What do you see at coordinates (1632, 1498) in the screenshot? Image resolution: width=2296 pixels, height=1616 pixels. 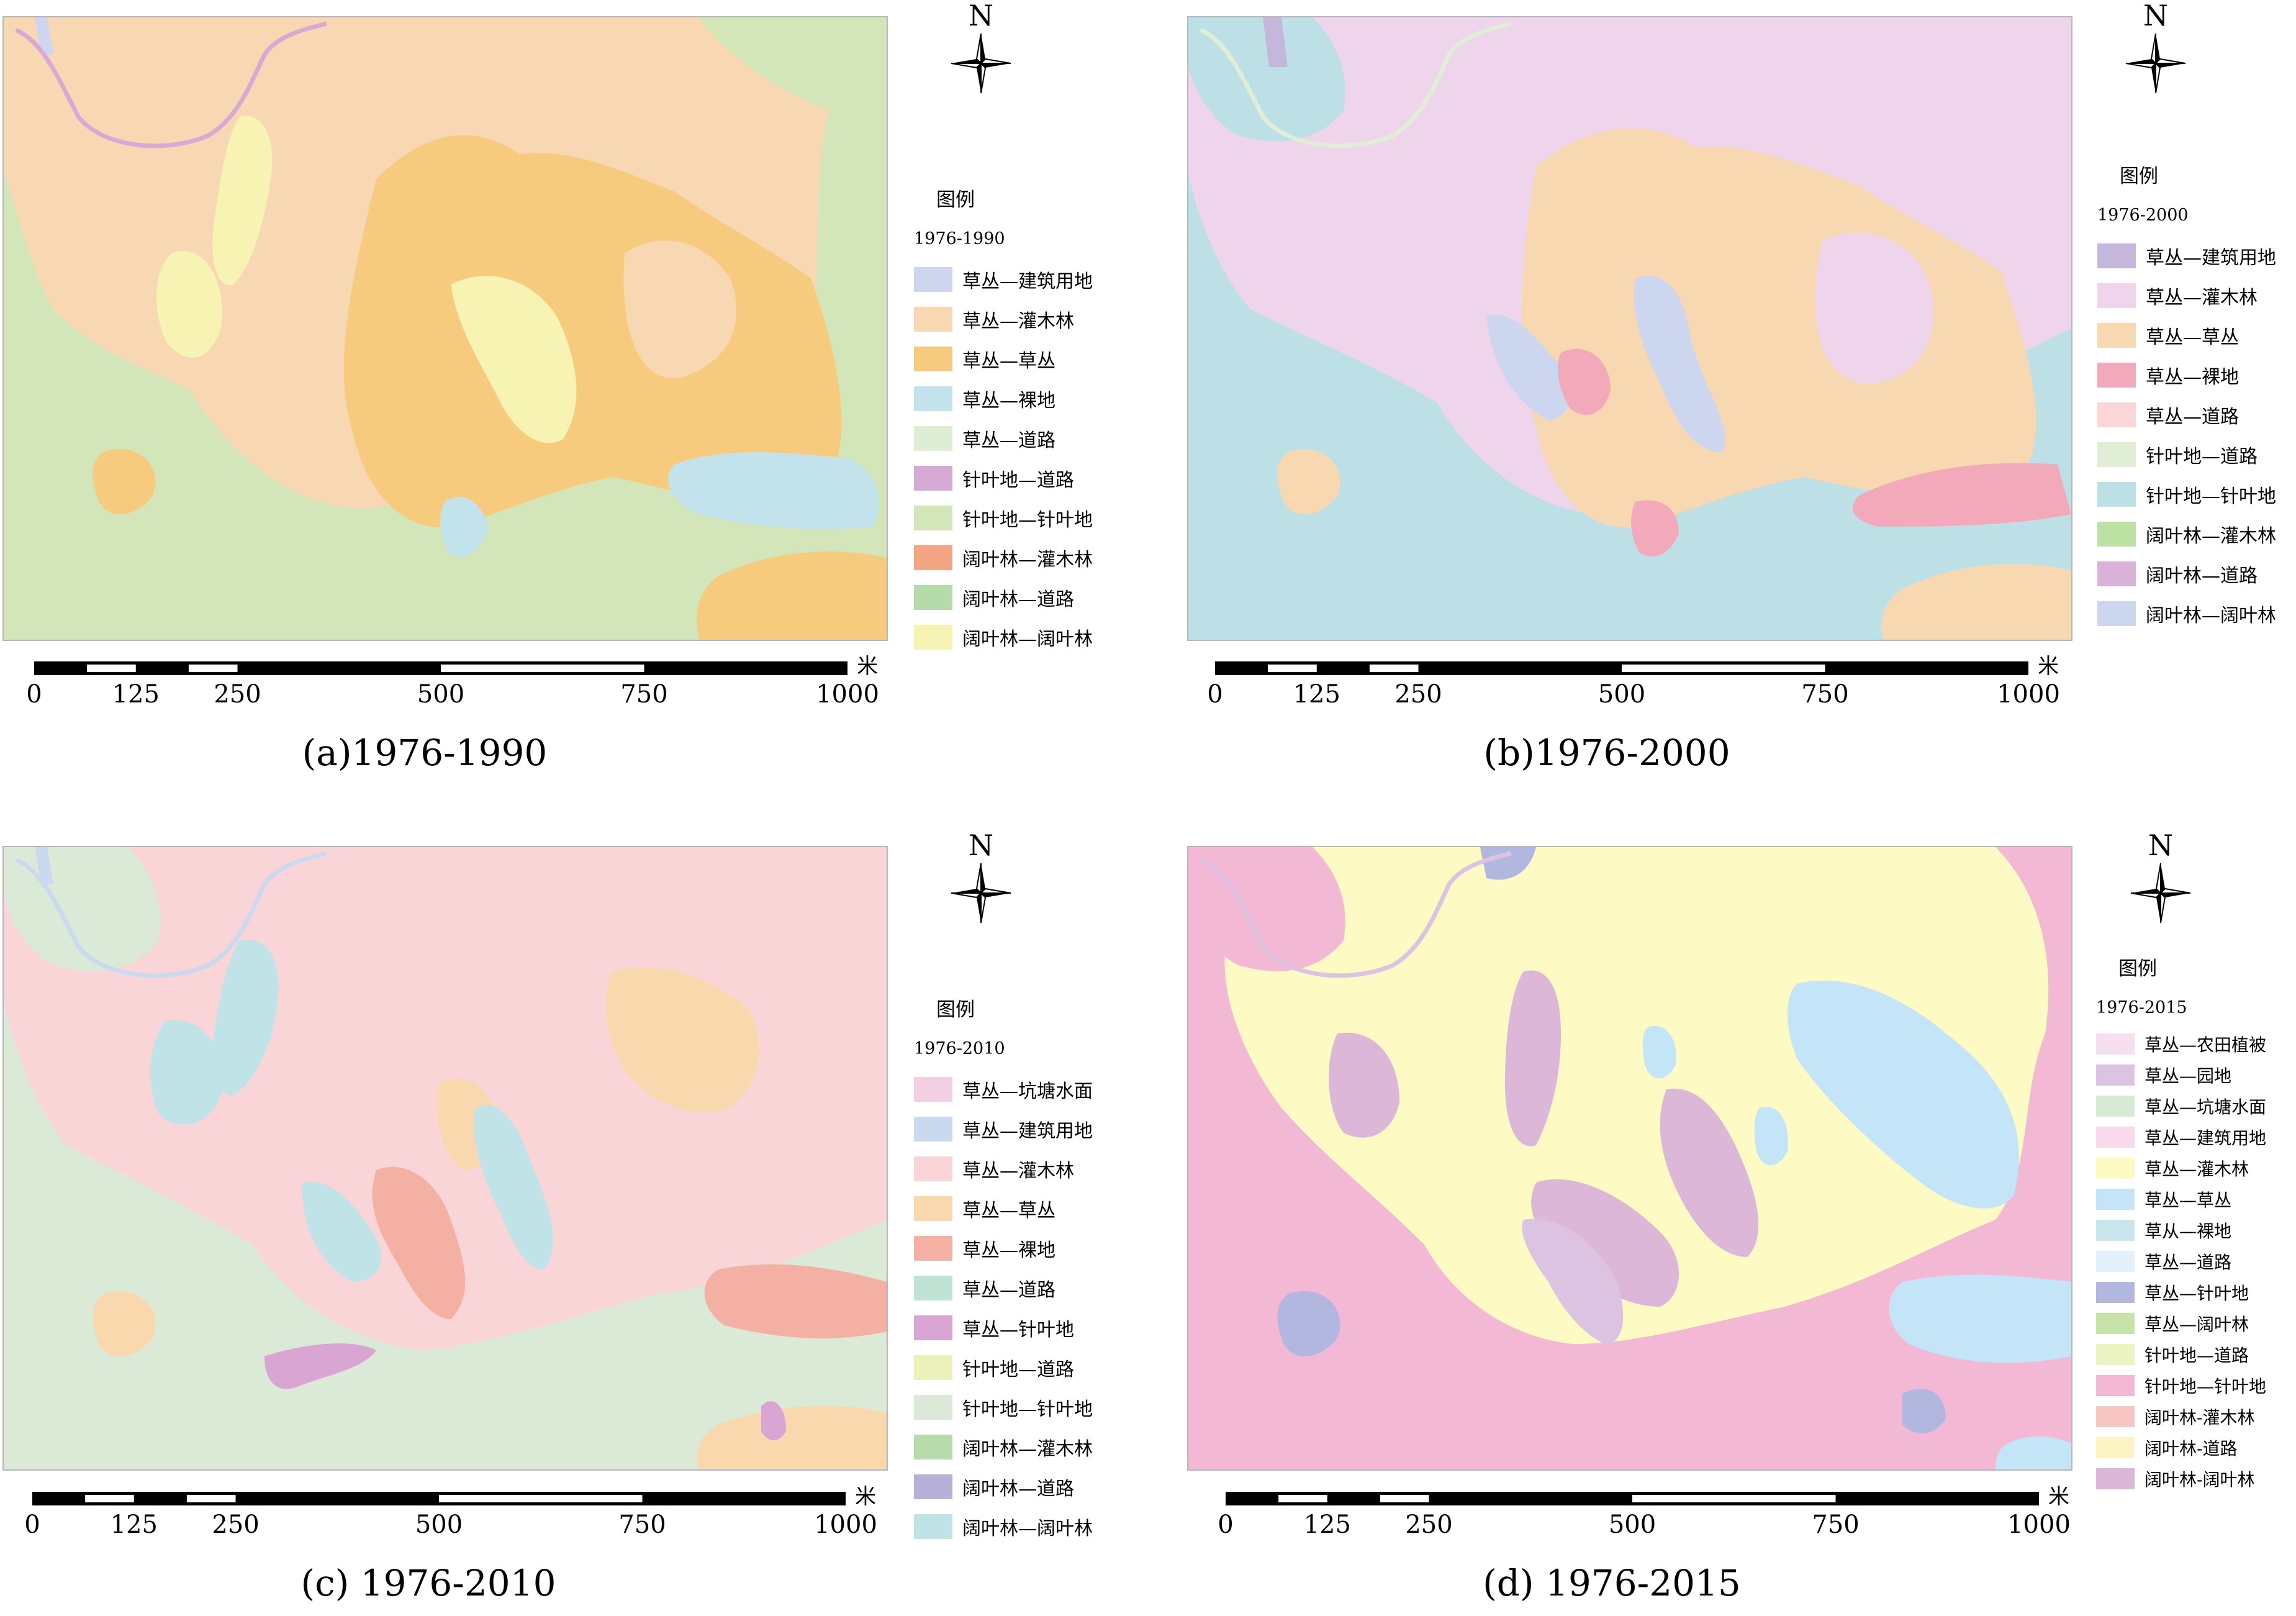 I see `scale-bar-graphic` at bounding box center [1632, 1498].